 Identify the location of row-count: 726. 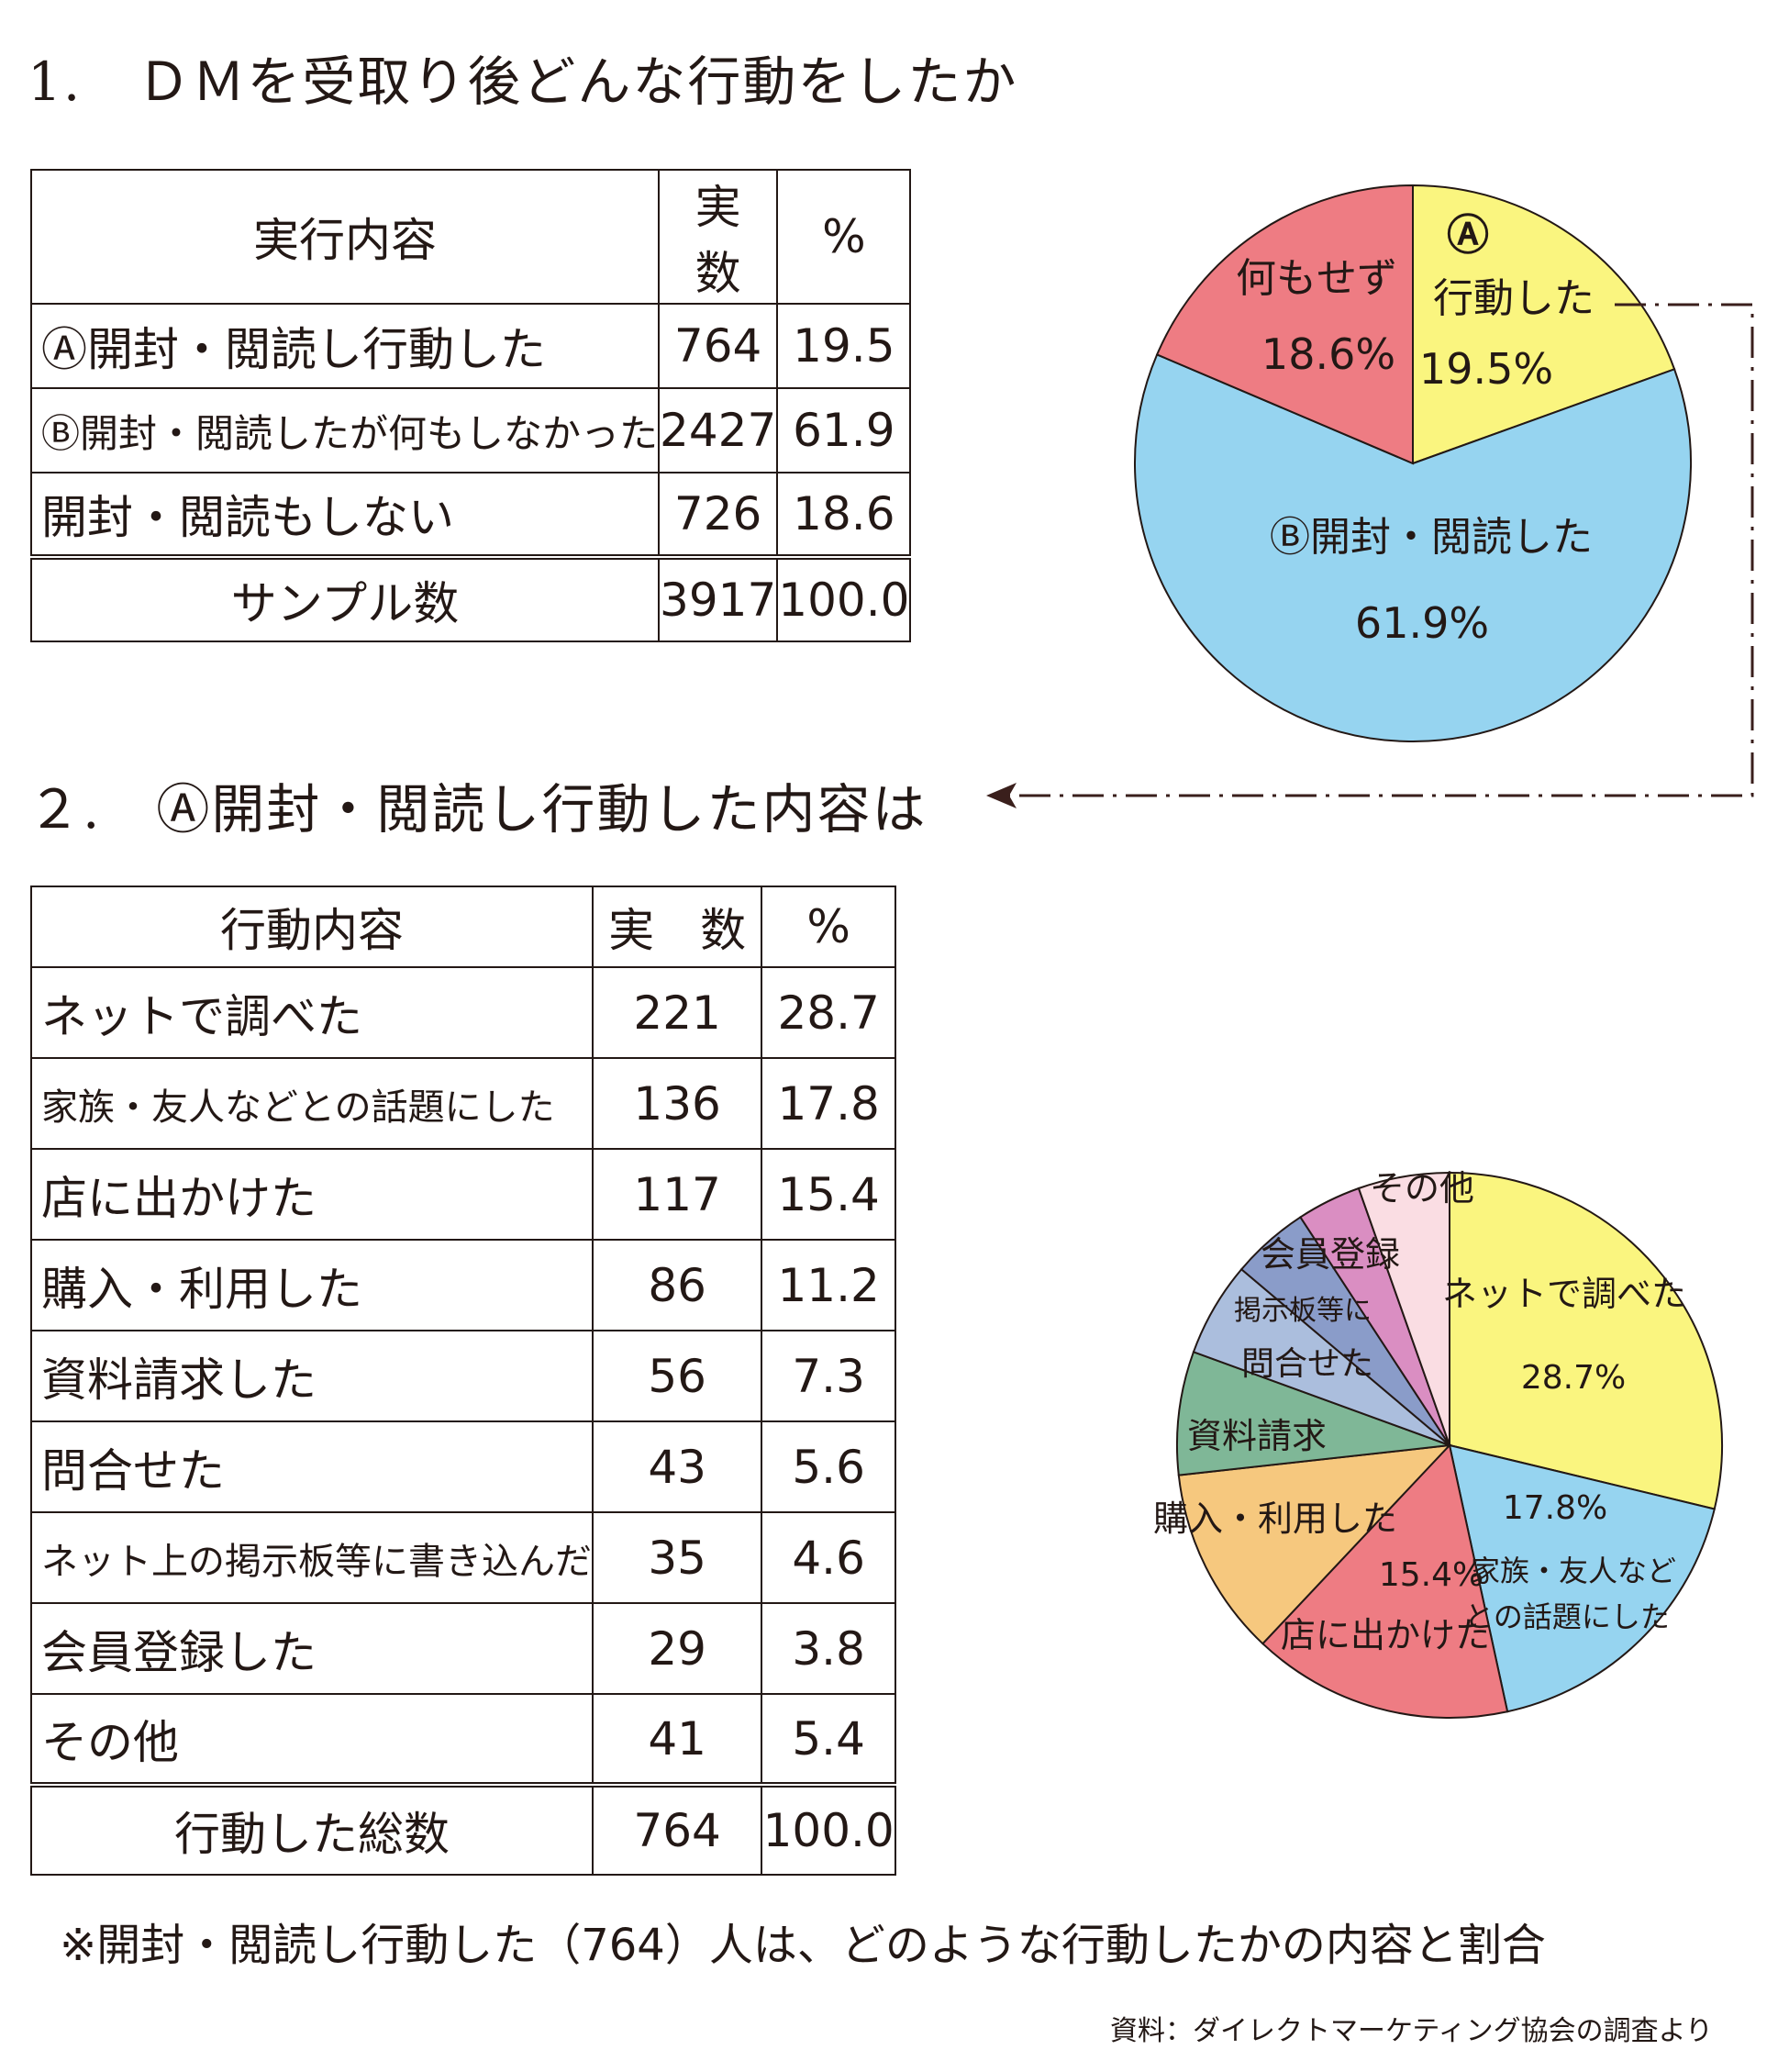
(718, 515).